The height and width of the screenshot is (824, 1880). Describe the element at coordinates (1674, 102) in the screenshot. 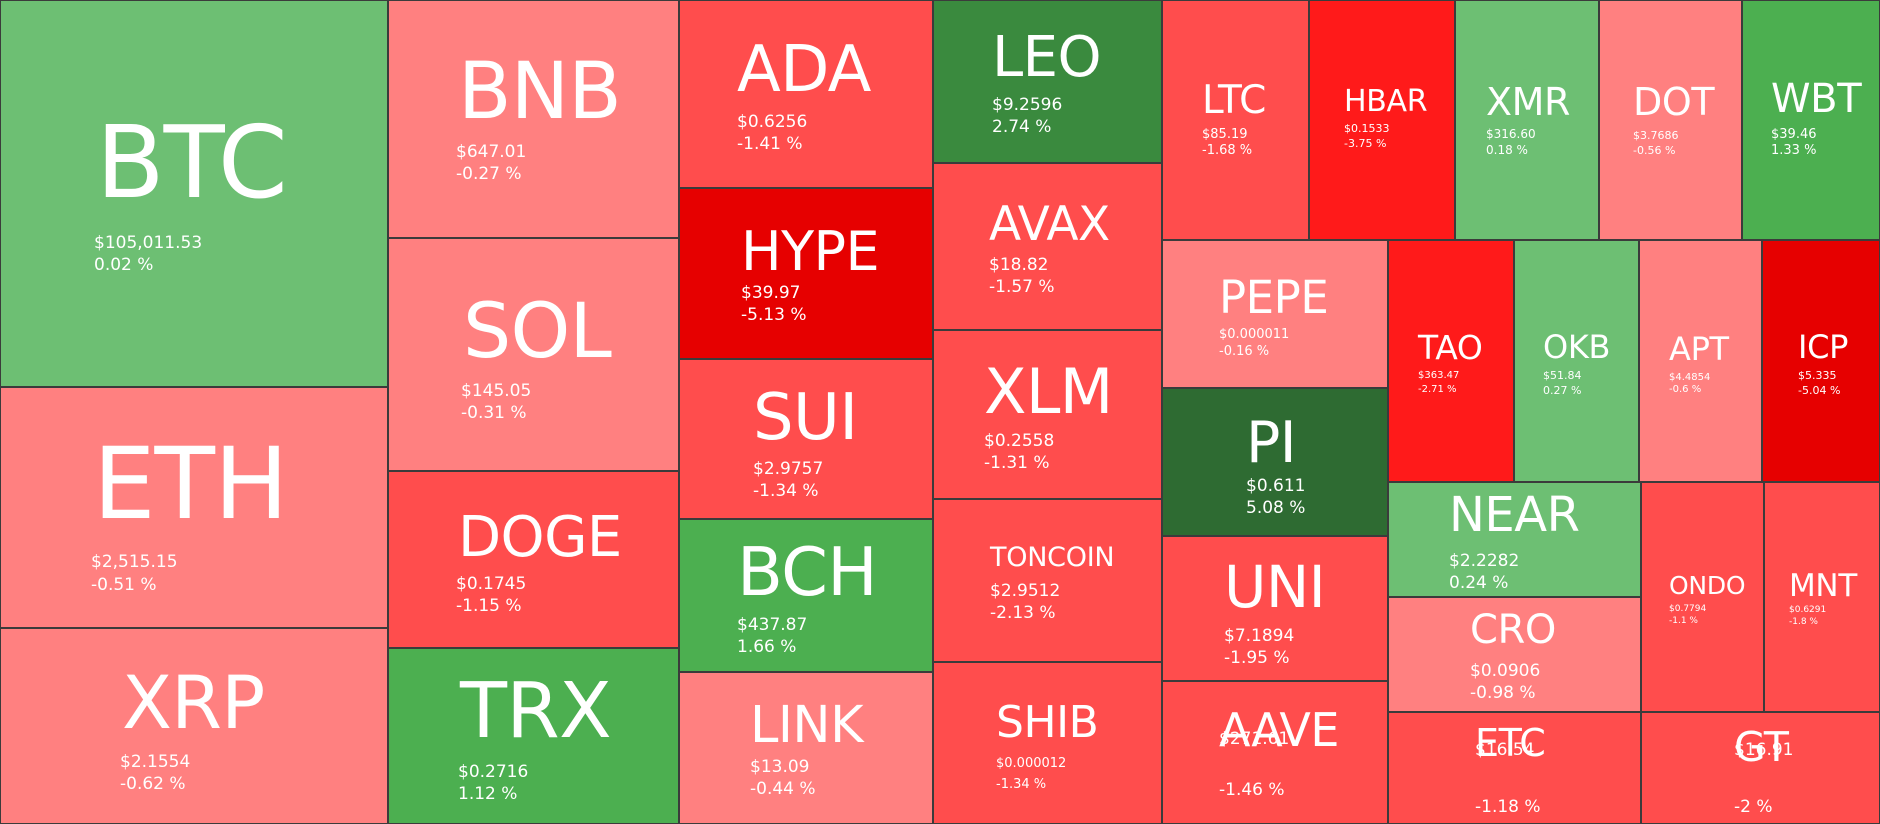

I see `coin-symbol: DOT` at that location.